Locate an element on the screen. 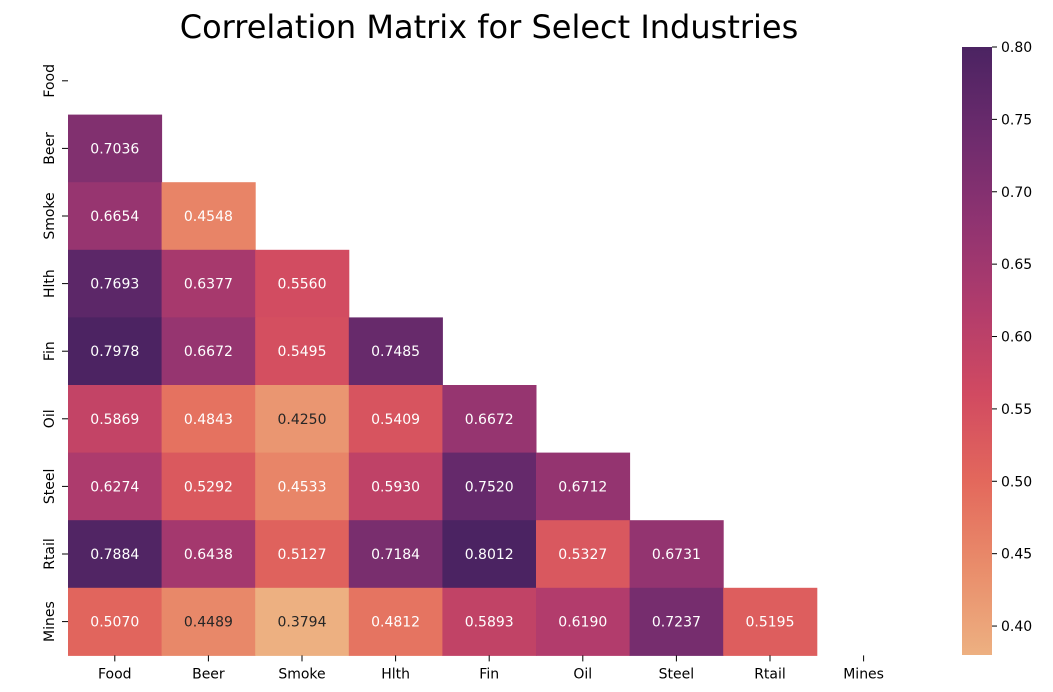  colorbar-tick-label: 0.40 is located at coordinates (1016, 627).